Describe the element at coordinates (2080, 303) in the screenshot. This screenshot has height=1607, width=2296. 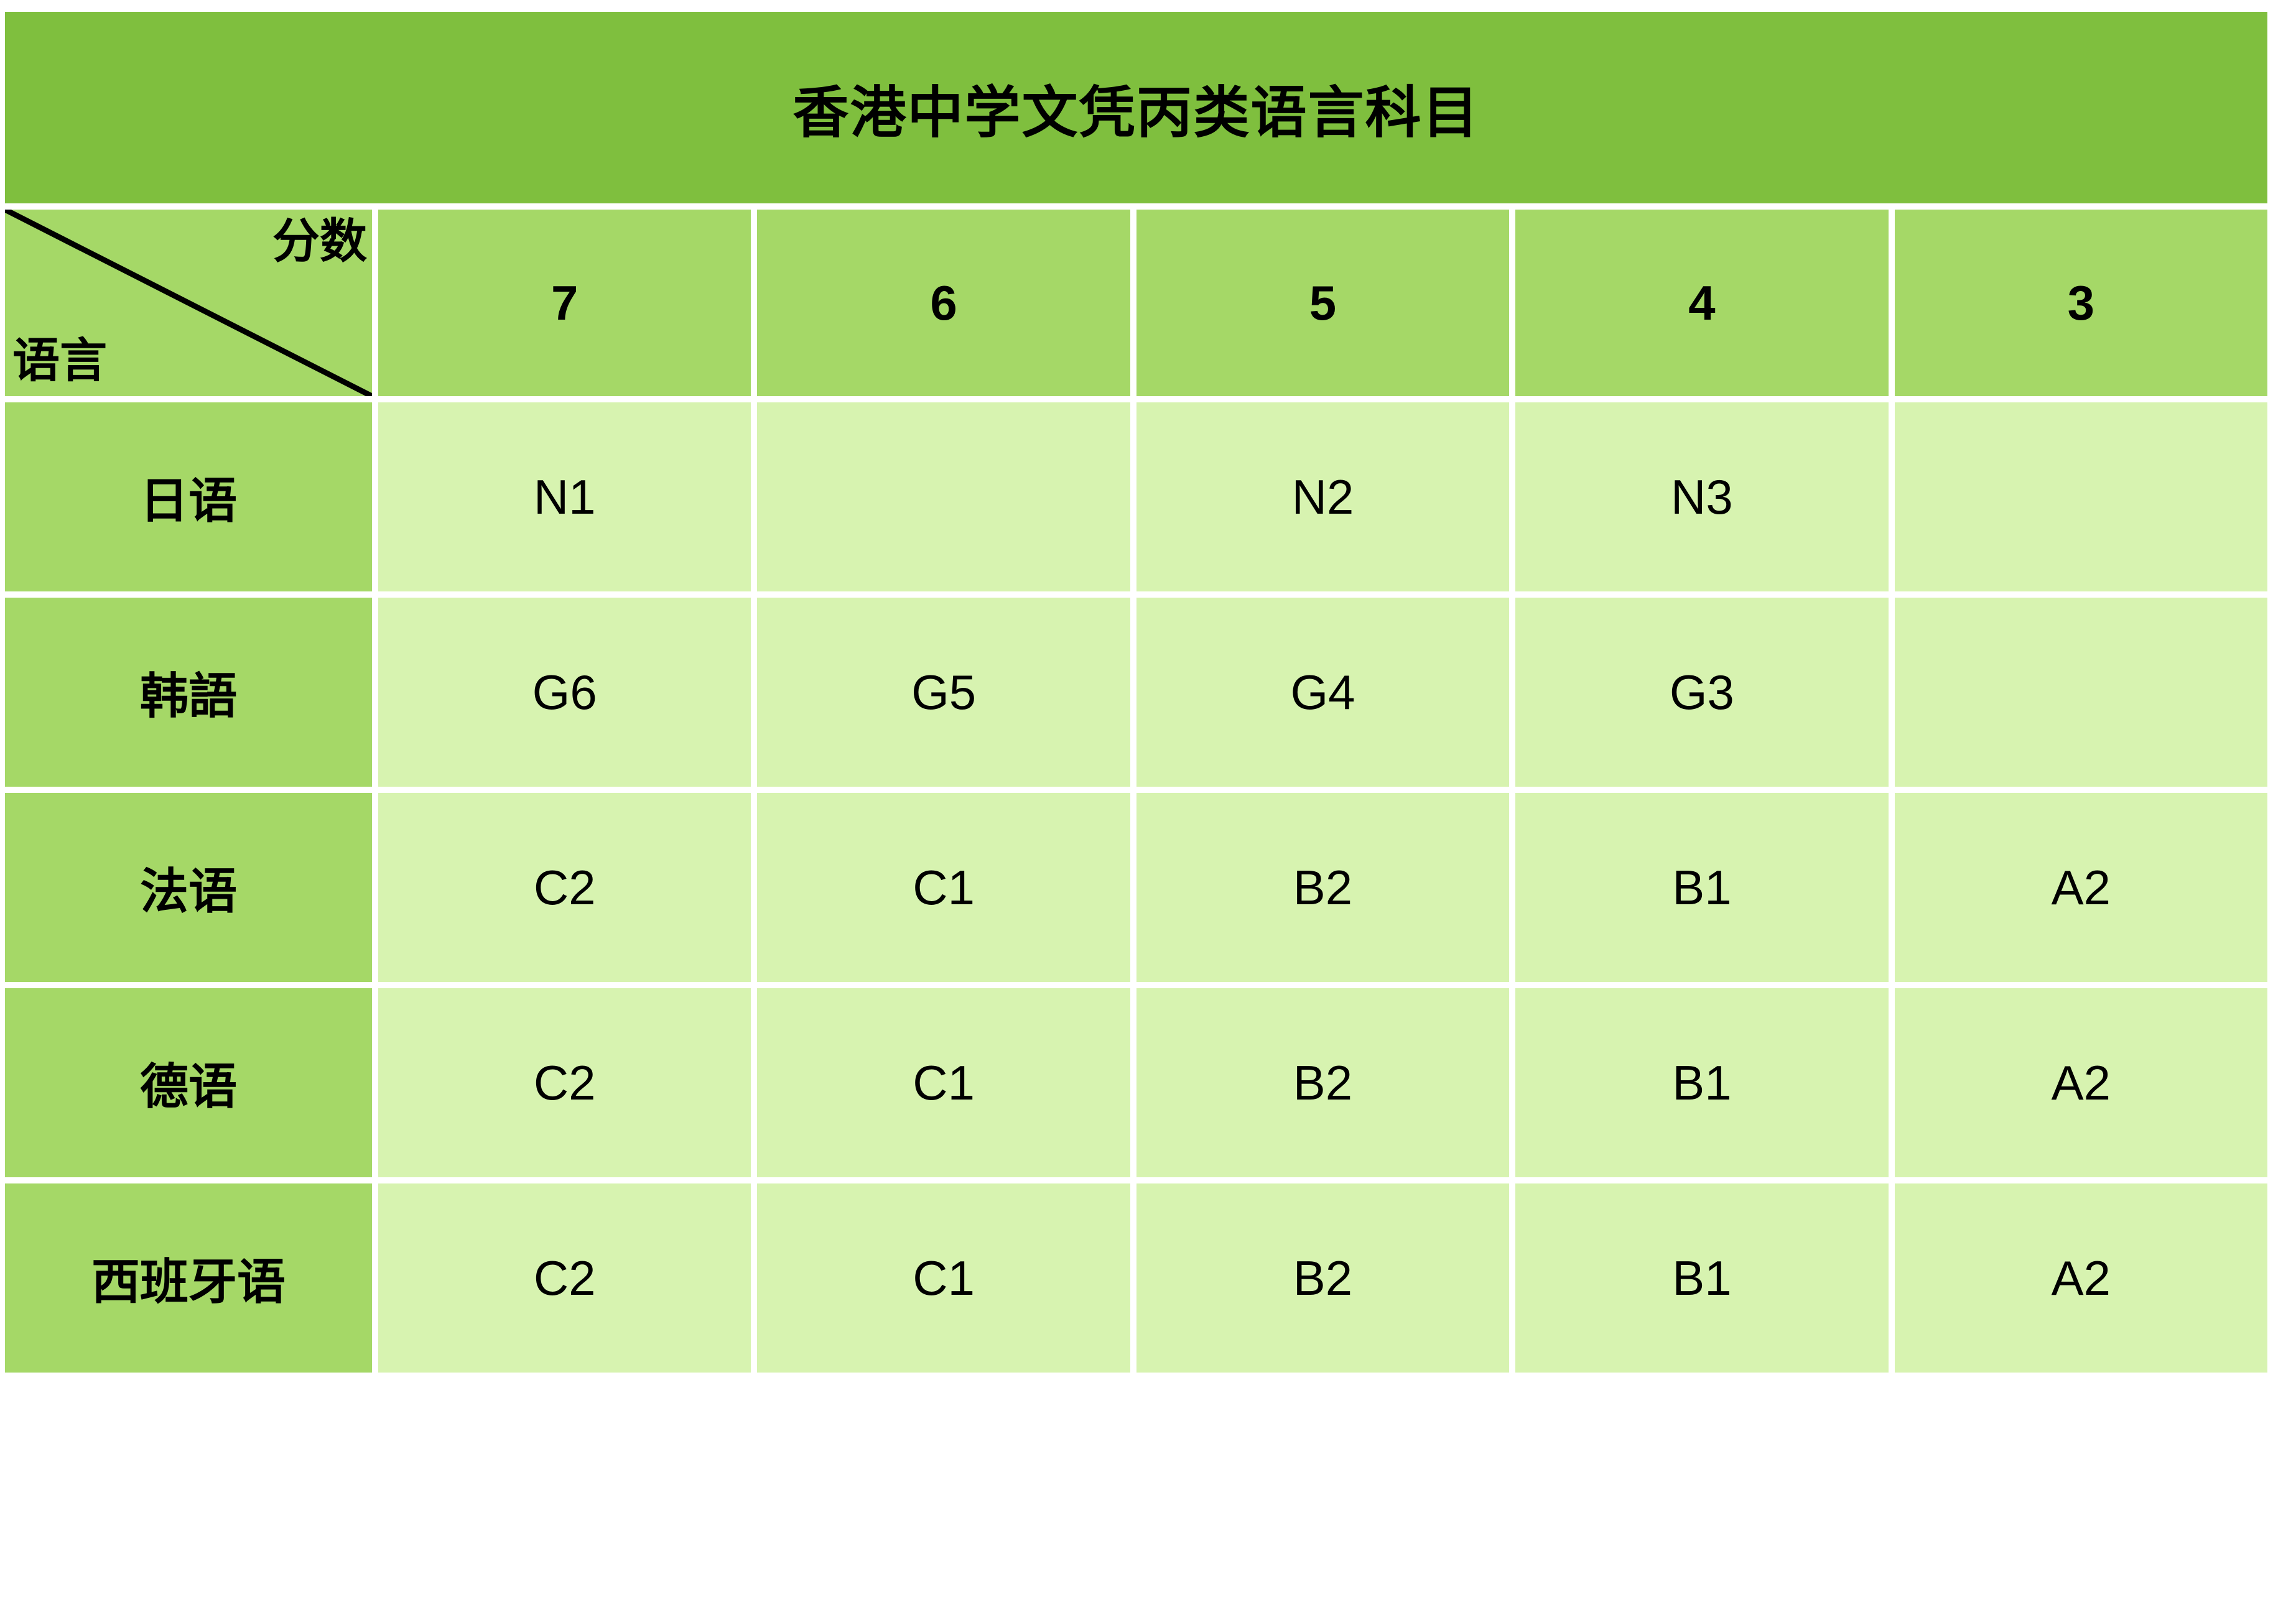
I see `score-header-3: 3` at that location.